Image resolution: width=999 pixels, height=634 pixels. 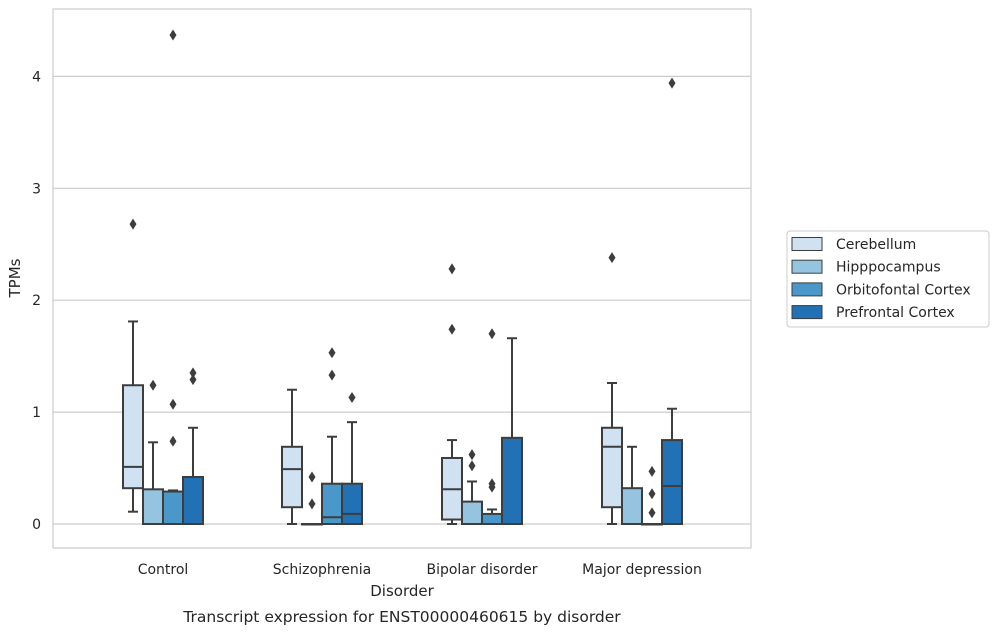 I want to click on y-tick-labels: 0 1 2 3 4, so click(x=36, y=301).